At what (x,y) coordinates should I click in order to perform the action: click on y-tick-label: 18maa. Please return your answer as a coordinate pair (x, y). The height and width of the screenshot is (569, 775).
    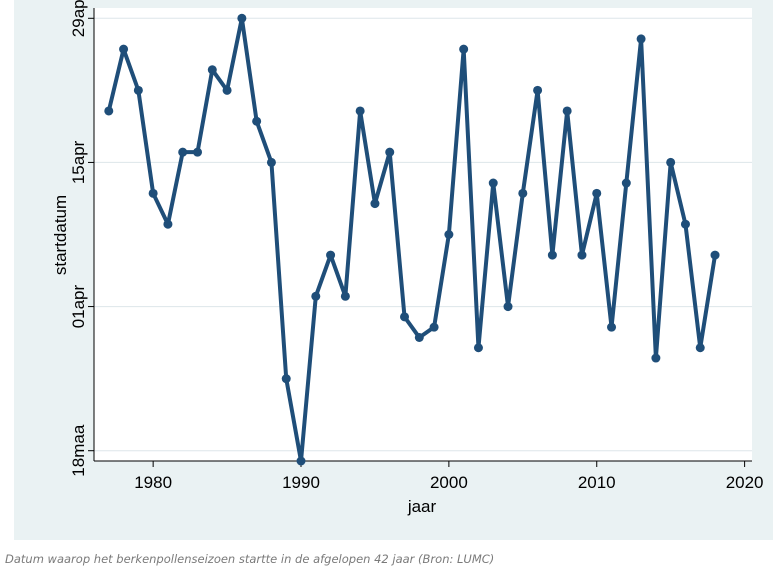
    Looking at the image, I should click on (78, 450).